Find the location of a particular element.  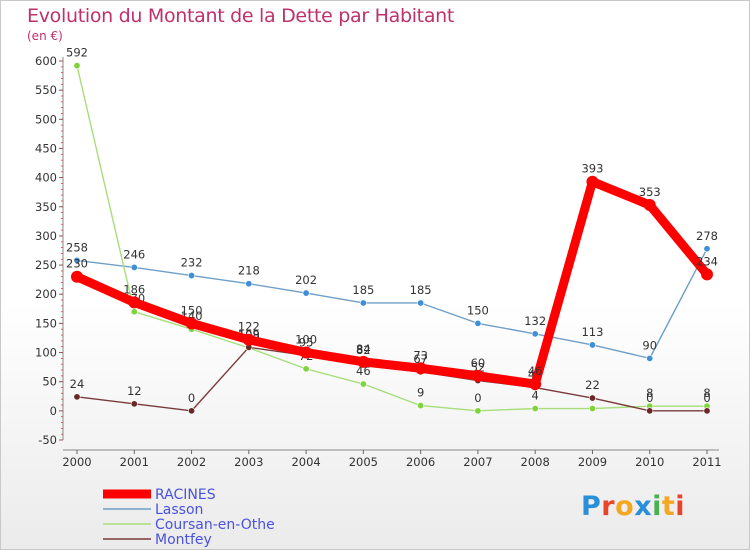

logo-letter: P is located at coordinates (591, 506).